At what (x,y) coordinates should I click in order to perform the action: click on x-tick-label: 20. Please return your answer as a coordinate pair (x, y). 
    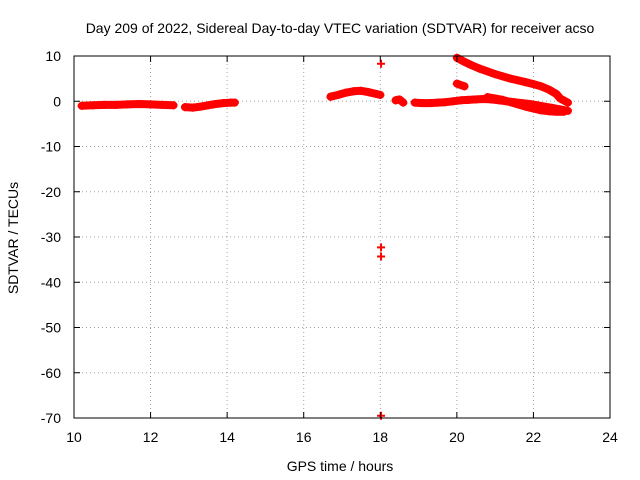
    Looking at the image, I should click on (457, 437).